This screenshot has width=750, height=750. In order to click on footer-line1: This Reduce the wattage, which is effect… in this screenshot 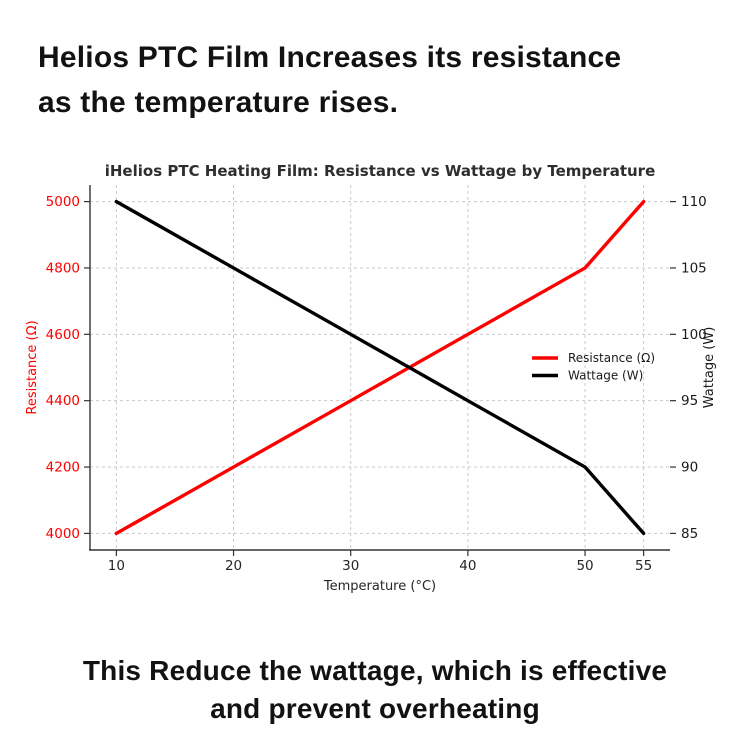, I will do `click(375, 670)`.